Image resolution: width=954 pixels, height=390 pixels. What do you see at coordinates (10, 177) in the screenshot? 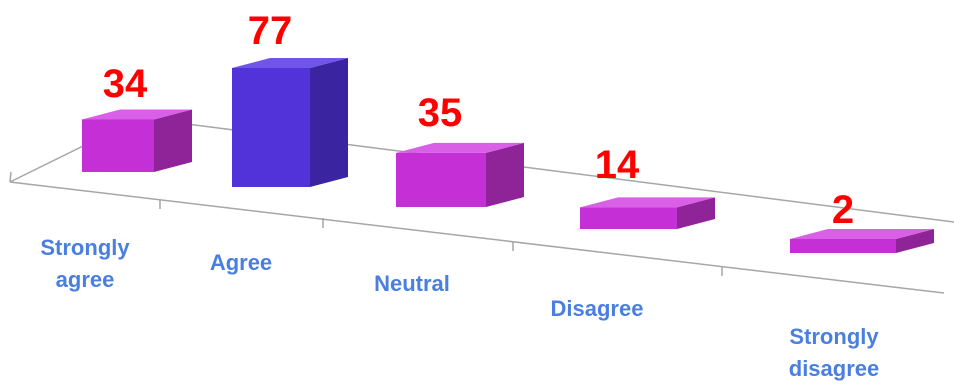
I see `axis-tick` at bounding box center [10, 177].